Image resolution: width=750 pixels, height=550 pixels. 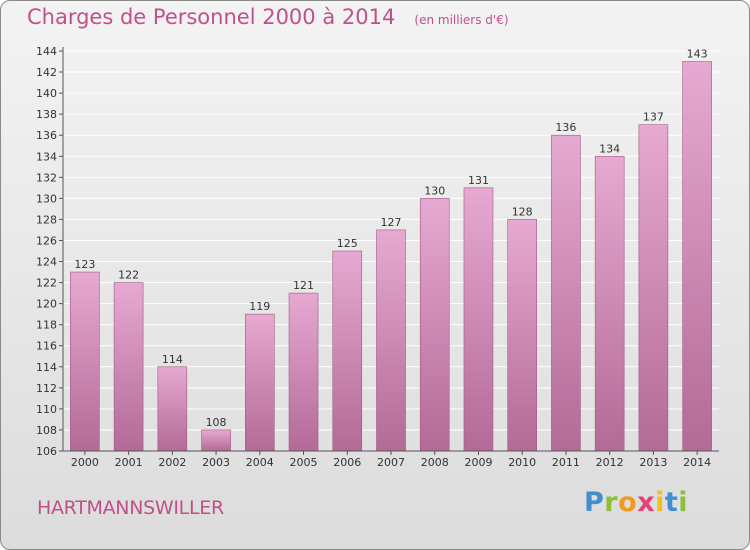 I want to click on data-label-2004: 119, so click(x=259, y=306).